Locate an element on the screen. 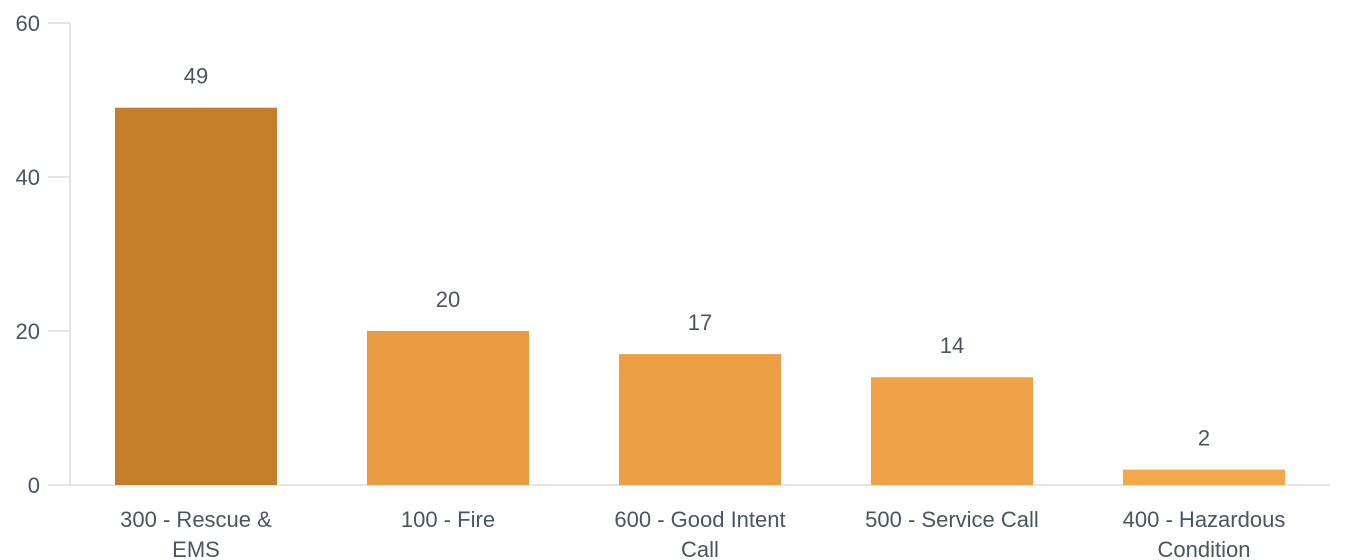 This screenshot has height=560, width=1355. x-tick-label: 100 - Fire is located at coordinates (448, 519).